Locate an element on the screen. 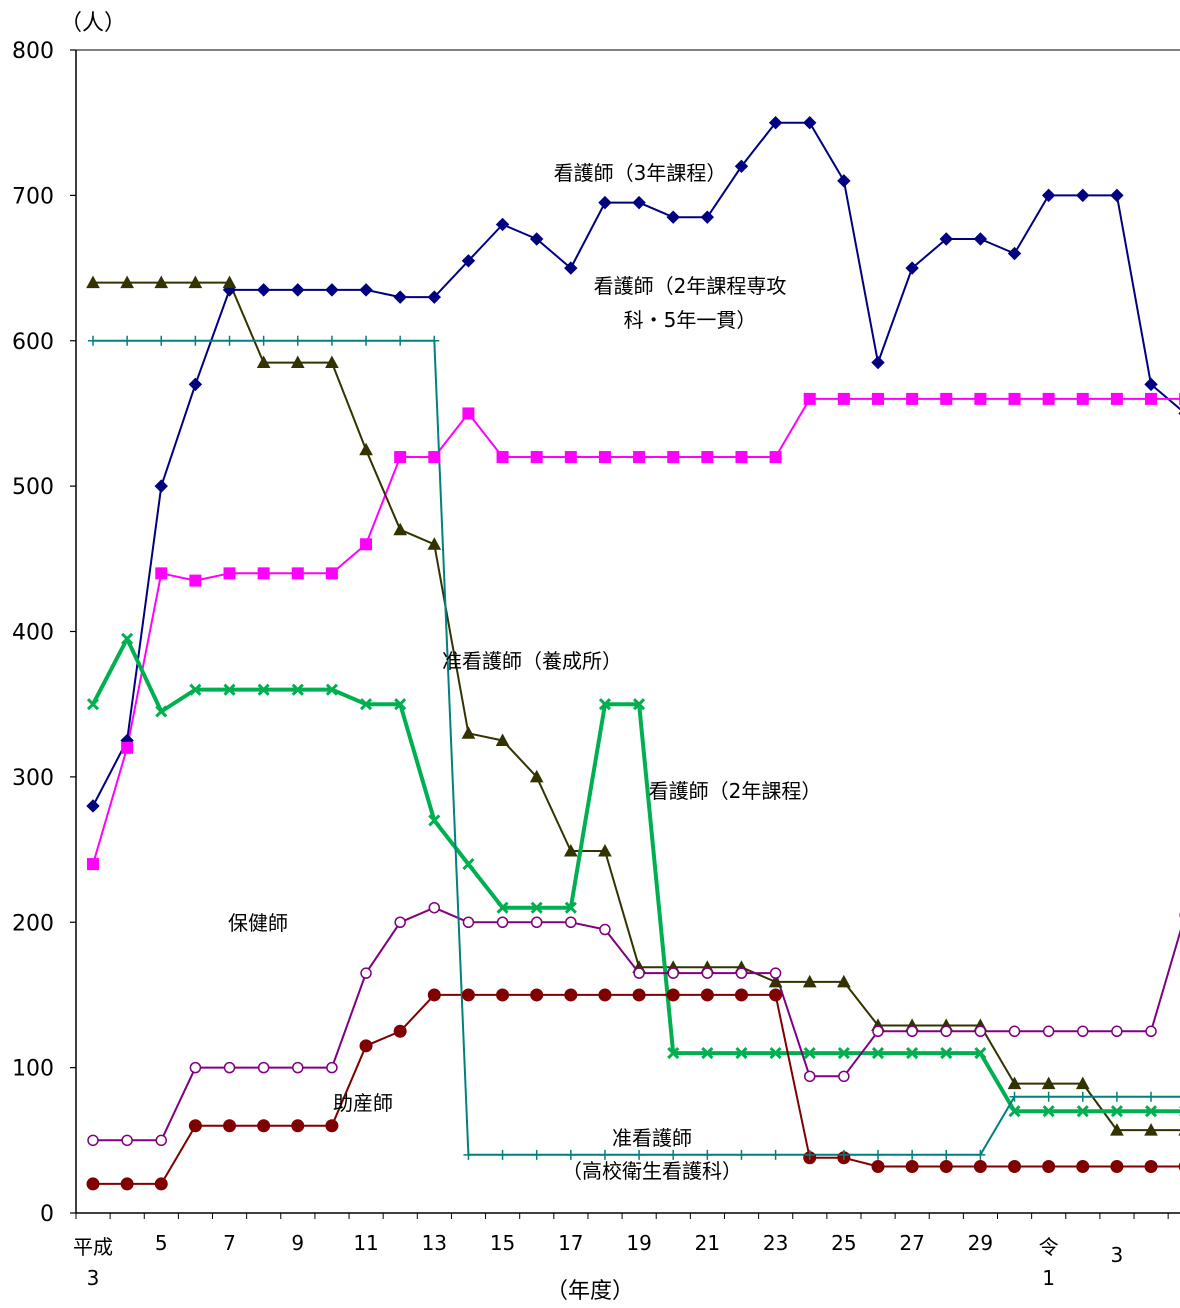 This screenshot has height=1308, width=1180. series-label: 助産師 is located at coordinates (363, 1103).